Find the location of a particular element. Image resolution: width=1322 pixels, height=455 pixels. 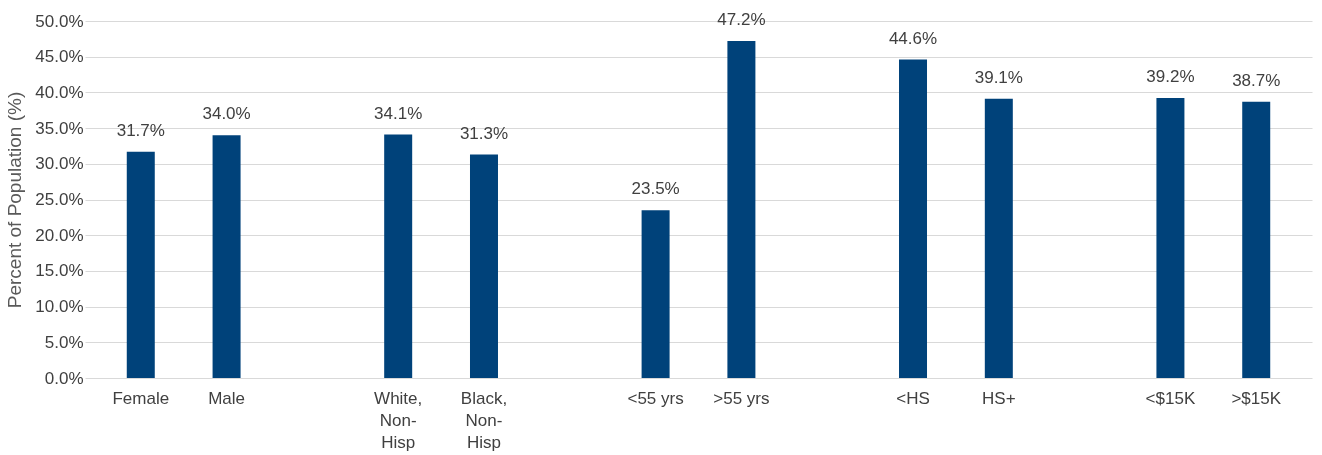

x-tick-label: <HS is located at coordinates (913, 398).